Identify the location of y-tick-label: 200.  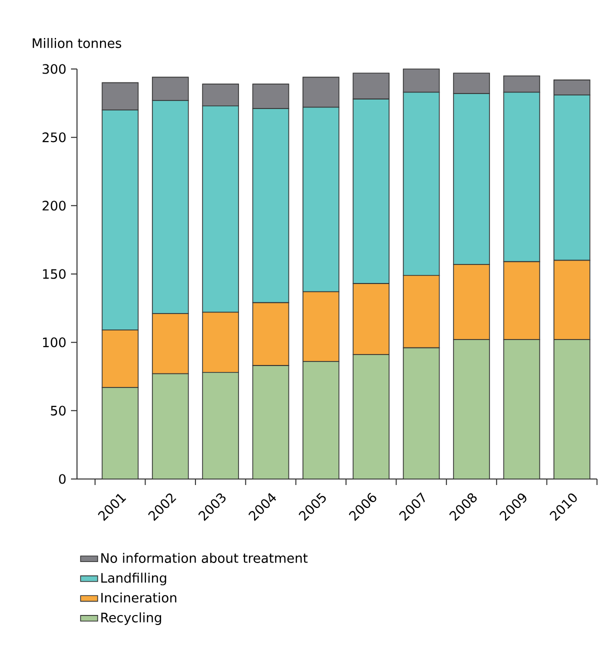
(54, 205).